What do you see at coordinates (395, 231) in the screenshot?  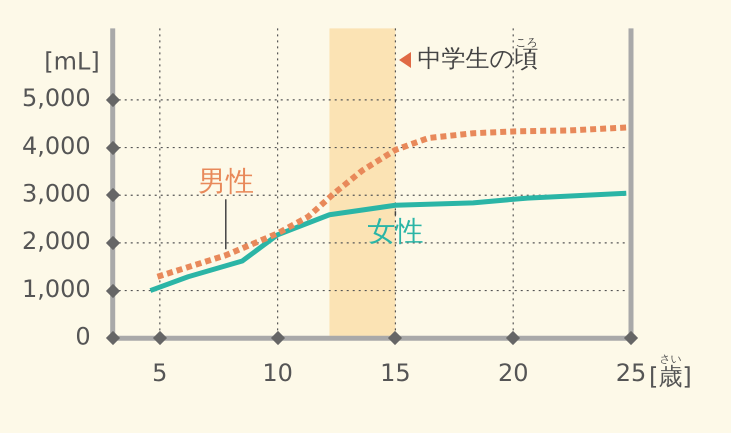 I see `series-label: 女性` at bounding box center [395, 231].